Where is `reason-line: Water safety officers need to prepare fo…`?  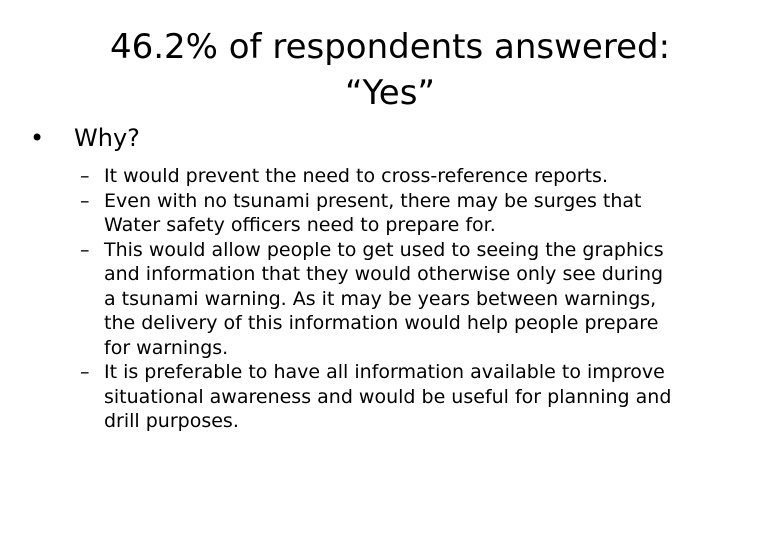
reason-line: Water safety officers need to prepare fo… is located at coordinates (300, 225).